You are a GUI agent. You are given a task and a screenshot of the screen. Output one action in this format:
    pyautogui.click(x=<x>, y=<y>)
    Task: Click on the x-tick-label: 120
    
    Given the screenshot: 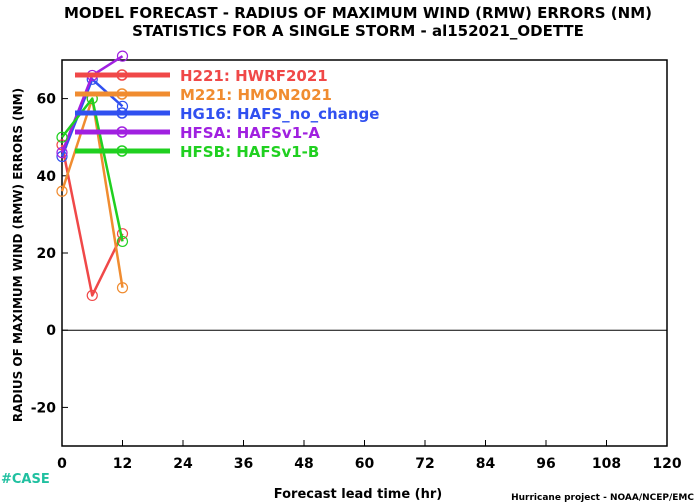 What is the action you would take?
    pyautogui.click(x=666, y=464)
    